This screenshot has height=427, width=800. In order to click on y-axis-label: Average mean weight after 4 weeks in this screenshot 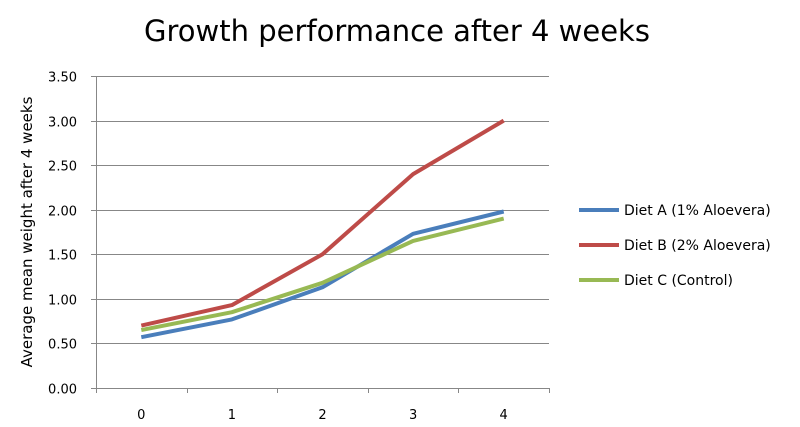, I will do `click(27, 231)`.